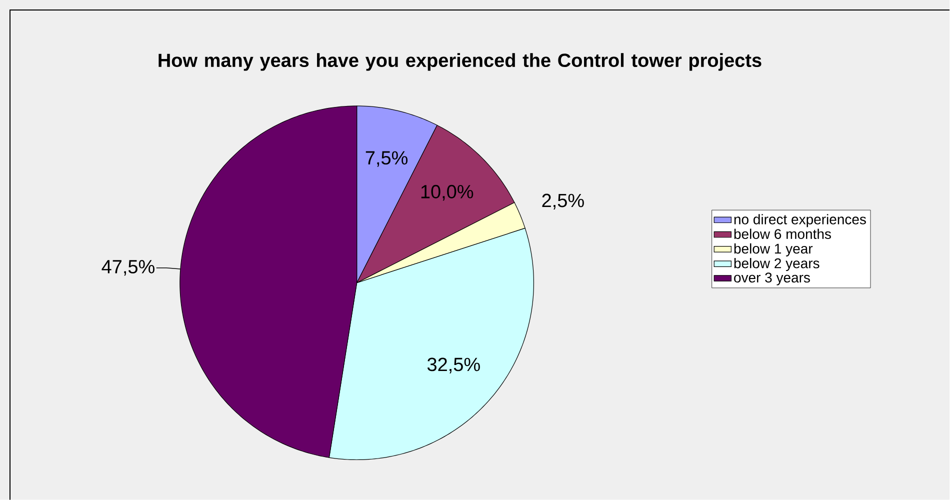  Describe the element at coordinates (800, 221) in the screenshot. I see `legend-label: no direct experiences` at that location.